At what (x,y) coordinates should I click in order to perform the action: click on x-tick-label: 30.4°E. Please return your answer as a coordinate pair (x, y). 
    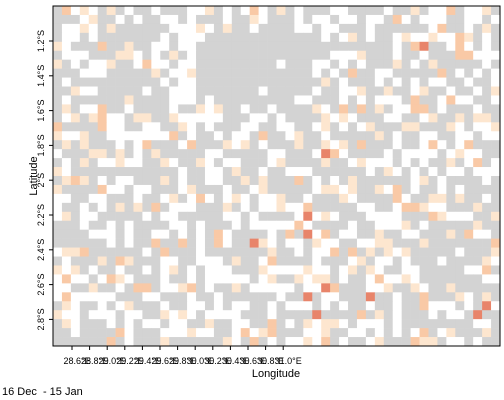
    Looking at the image, I should click on (235, 361).